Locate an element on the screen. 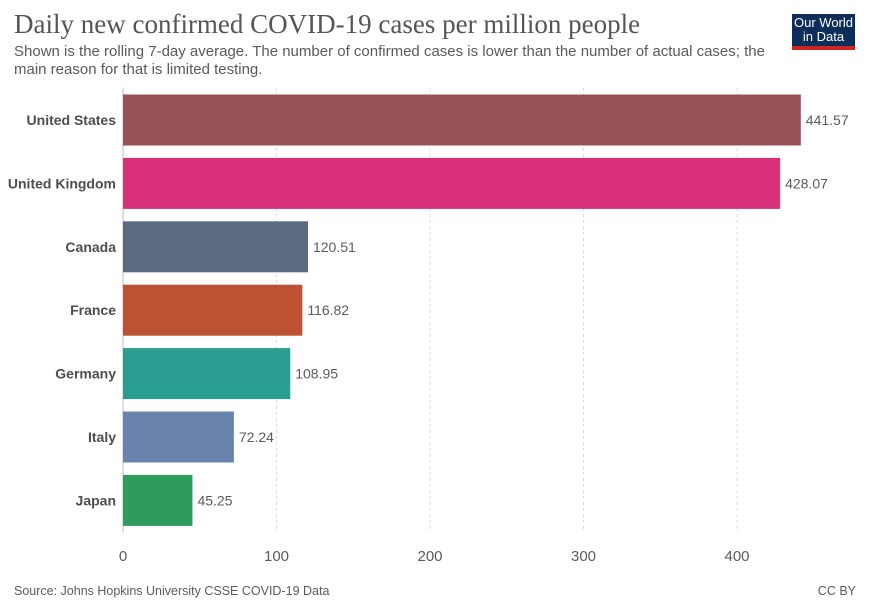 The height and width of the screenshot is (614, 870). value-label-france: 116.82 is located at coordinates (328, 310).